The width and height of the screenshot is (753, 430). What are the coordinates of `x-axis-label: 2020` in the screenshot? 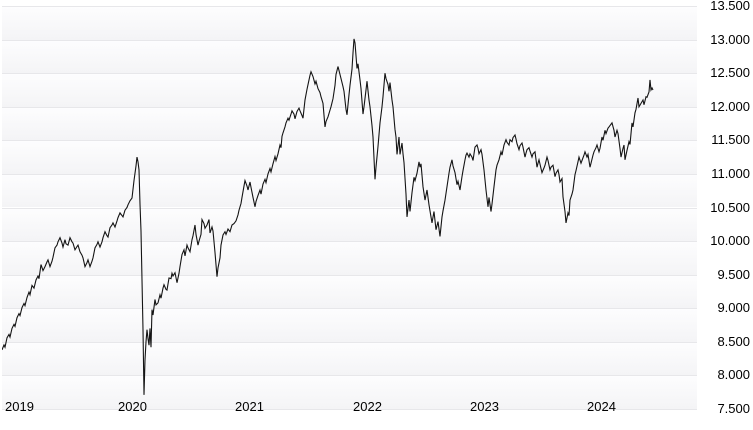 It's located at (132, 406).